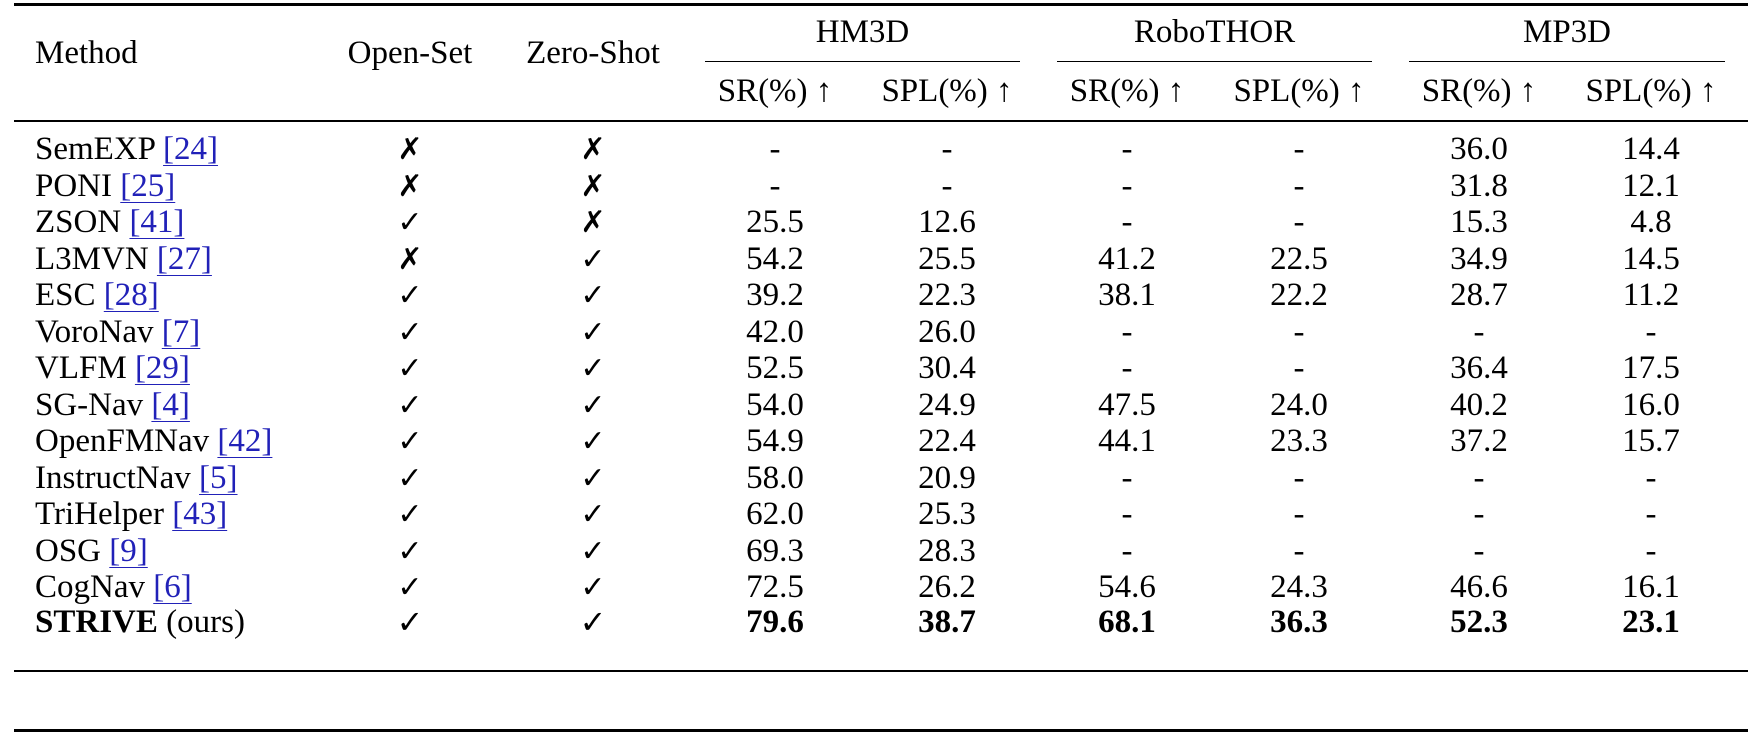  What do you see at coordinates (81, 368) in the screenshot?
I see `method-name: VLFM` at bounding box center [81, 368].